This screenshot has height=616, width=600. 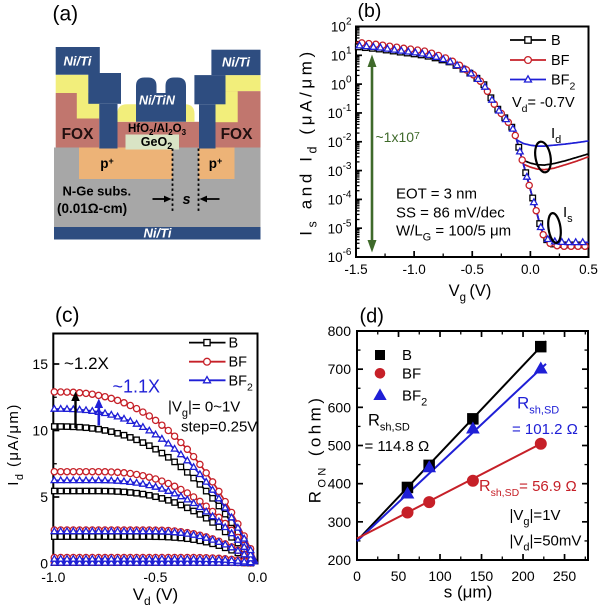 What do you see at coordinates (308, 142) in the screenshot?
I see `svg-text: Is and Id (μA/μm)` at bounding box center [308, 142].